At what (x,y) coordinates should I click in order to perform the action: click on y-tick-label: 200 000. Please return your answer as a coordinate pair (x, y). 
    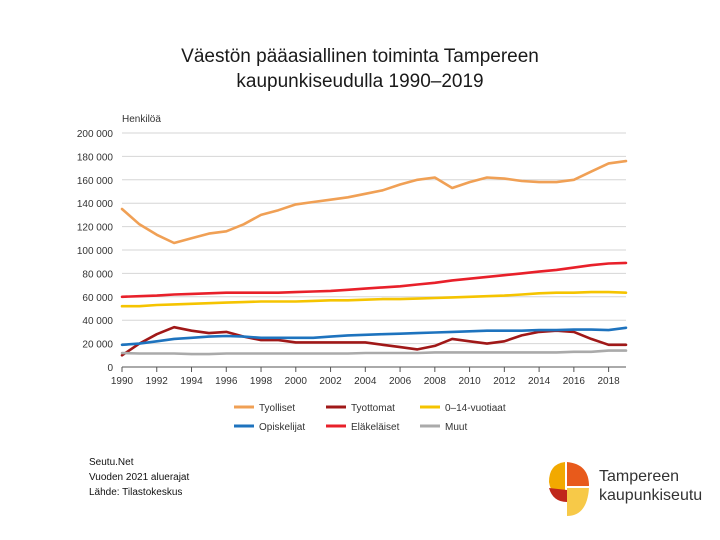
    Looking at the image, I should click on (95, 134).